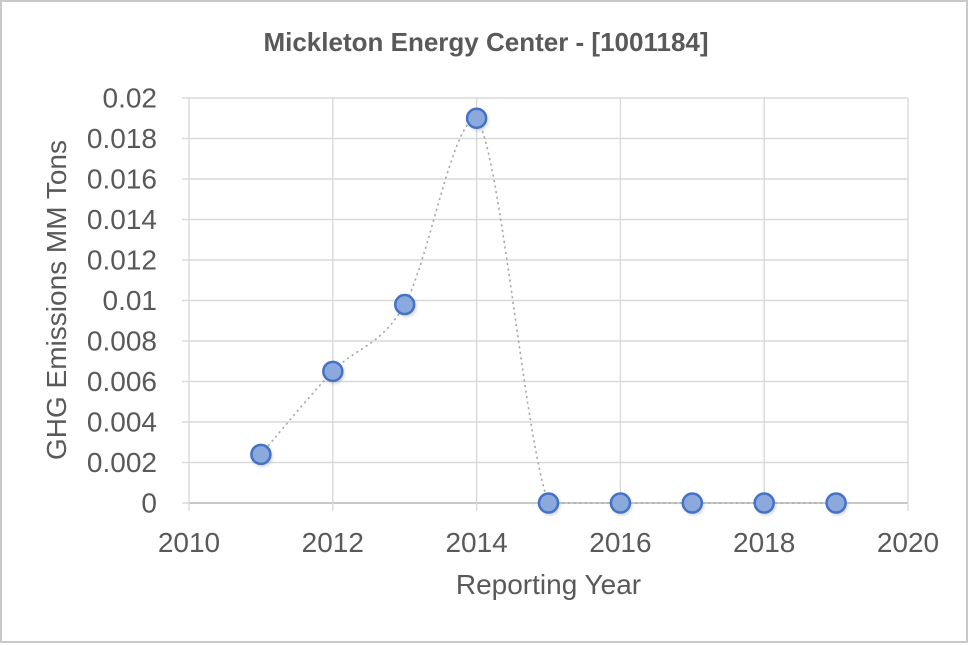 This screenshot has height=645, width=968. I want to click on y-tick-label: 0.014, so click(122, 219).